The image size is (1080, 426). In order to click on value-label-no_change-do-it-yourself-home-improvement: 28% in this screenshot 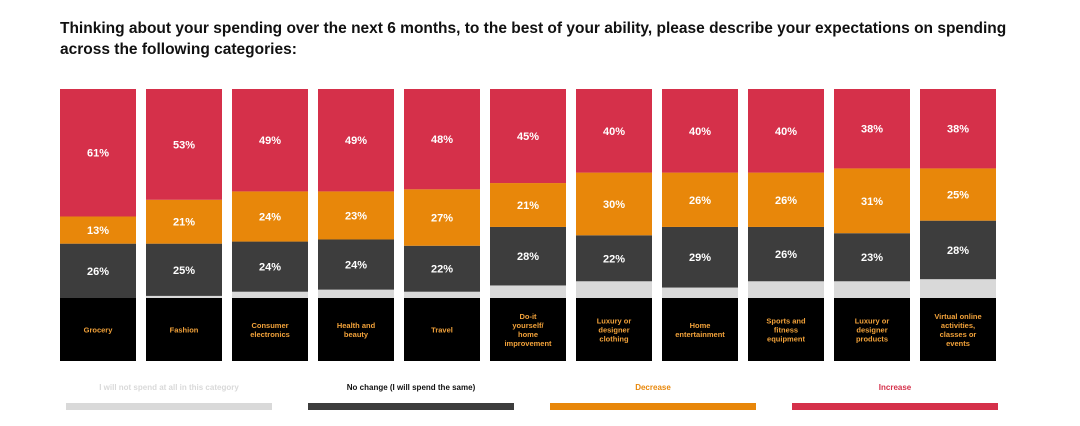, I will do `click(528, 257)`.